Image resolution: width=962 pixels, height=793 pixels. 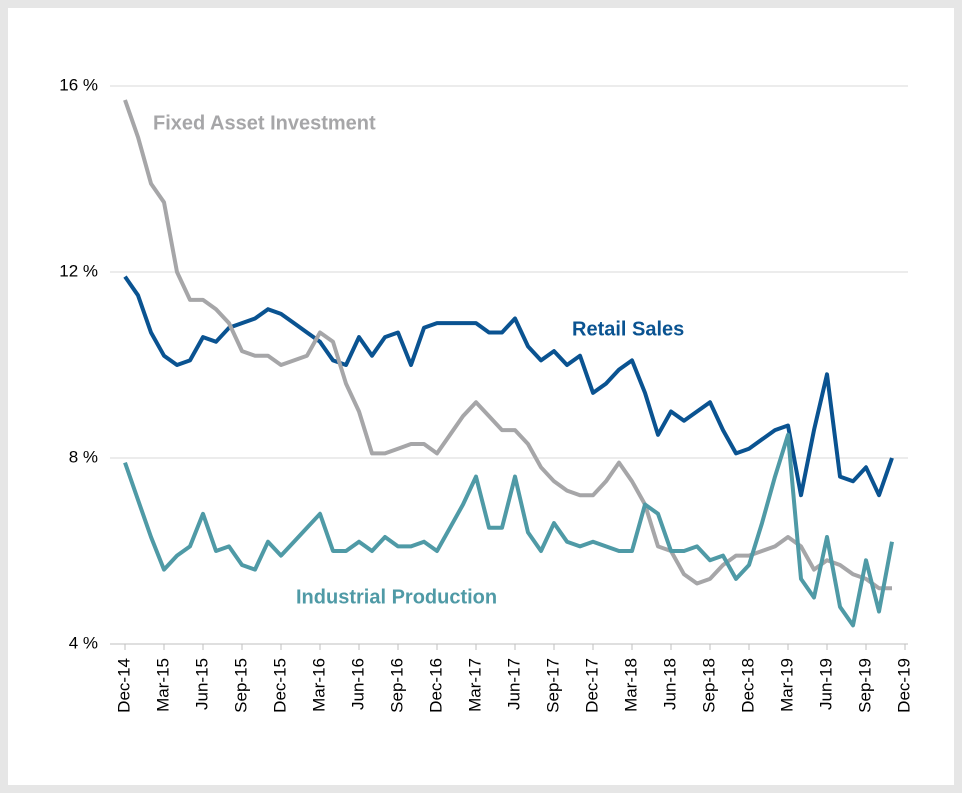 What do you see at coordinates (83, 642) in the screenshot?
I see `y-tick-label: 4 %` at bounding box center [83, 642].